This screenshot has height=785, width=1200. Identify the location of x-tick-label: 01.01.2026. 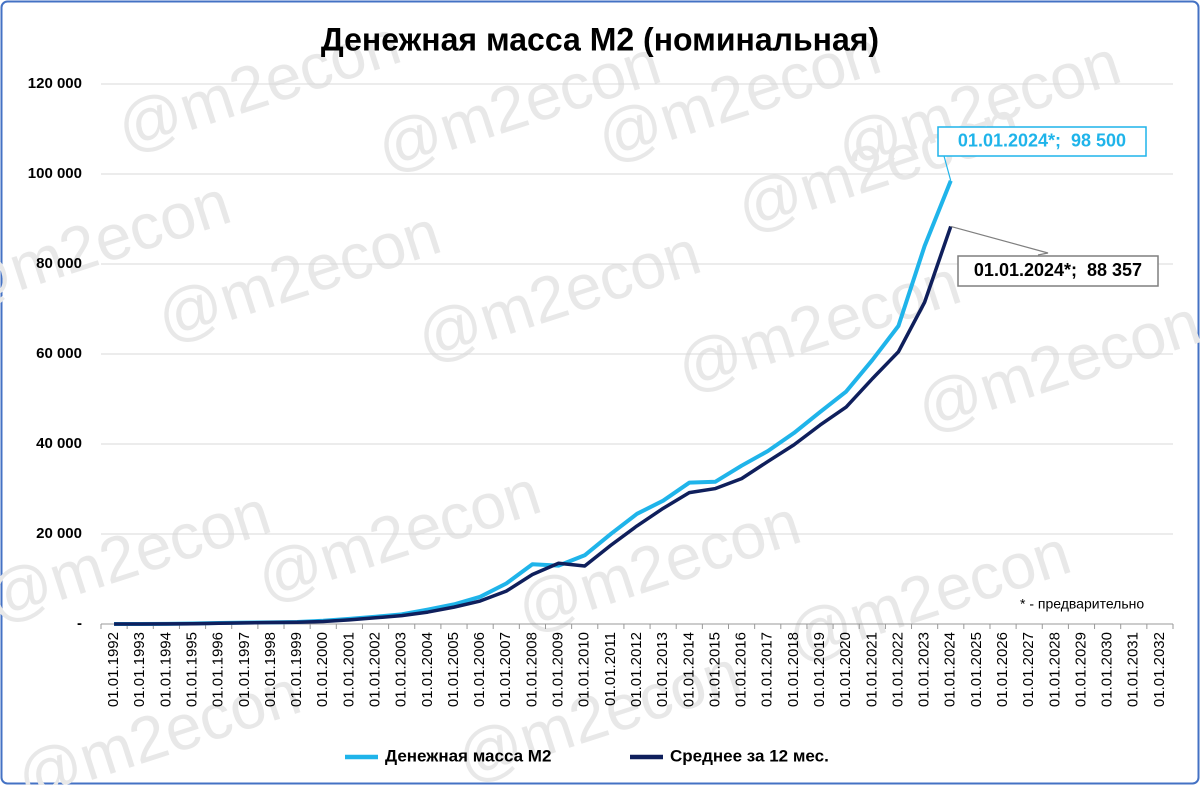
(1002, 669).